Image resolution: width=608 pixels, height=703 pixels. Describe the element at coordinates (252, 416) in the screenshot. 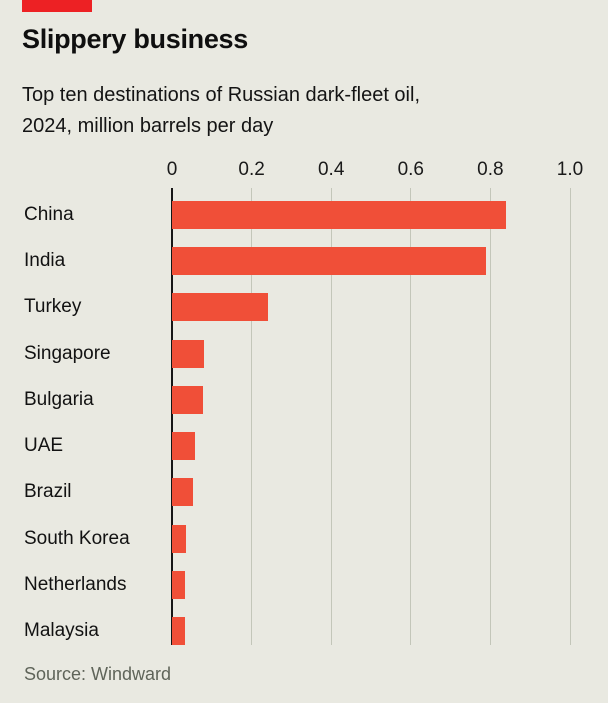

I see `gridline-0.2` at that location.